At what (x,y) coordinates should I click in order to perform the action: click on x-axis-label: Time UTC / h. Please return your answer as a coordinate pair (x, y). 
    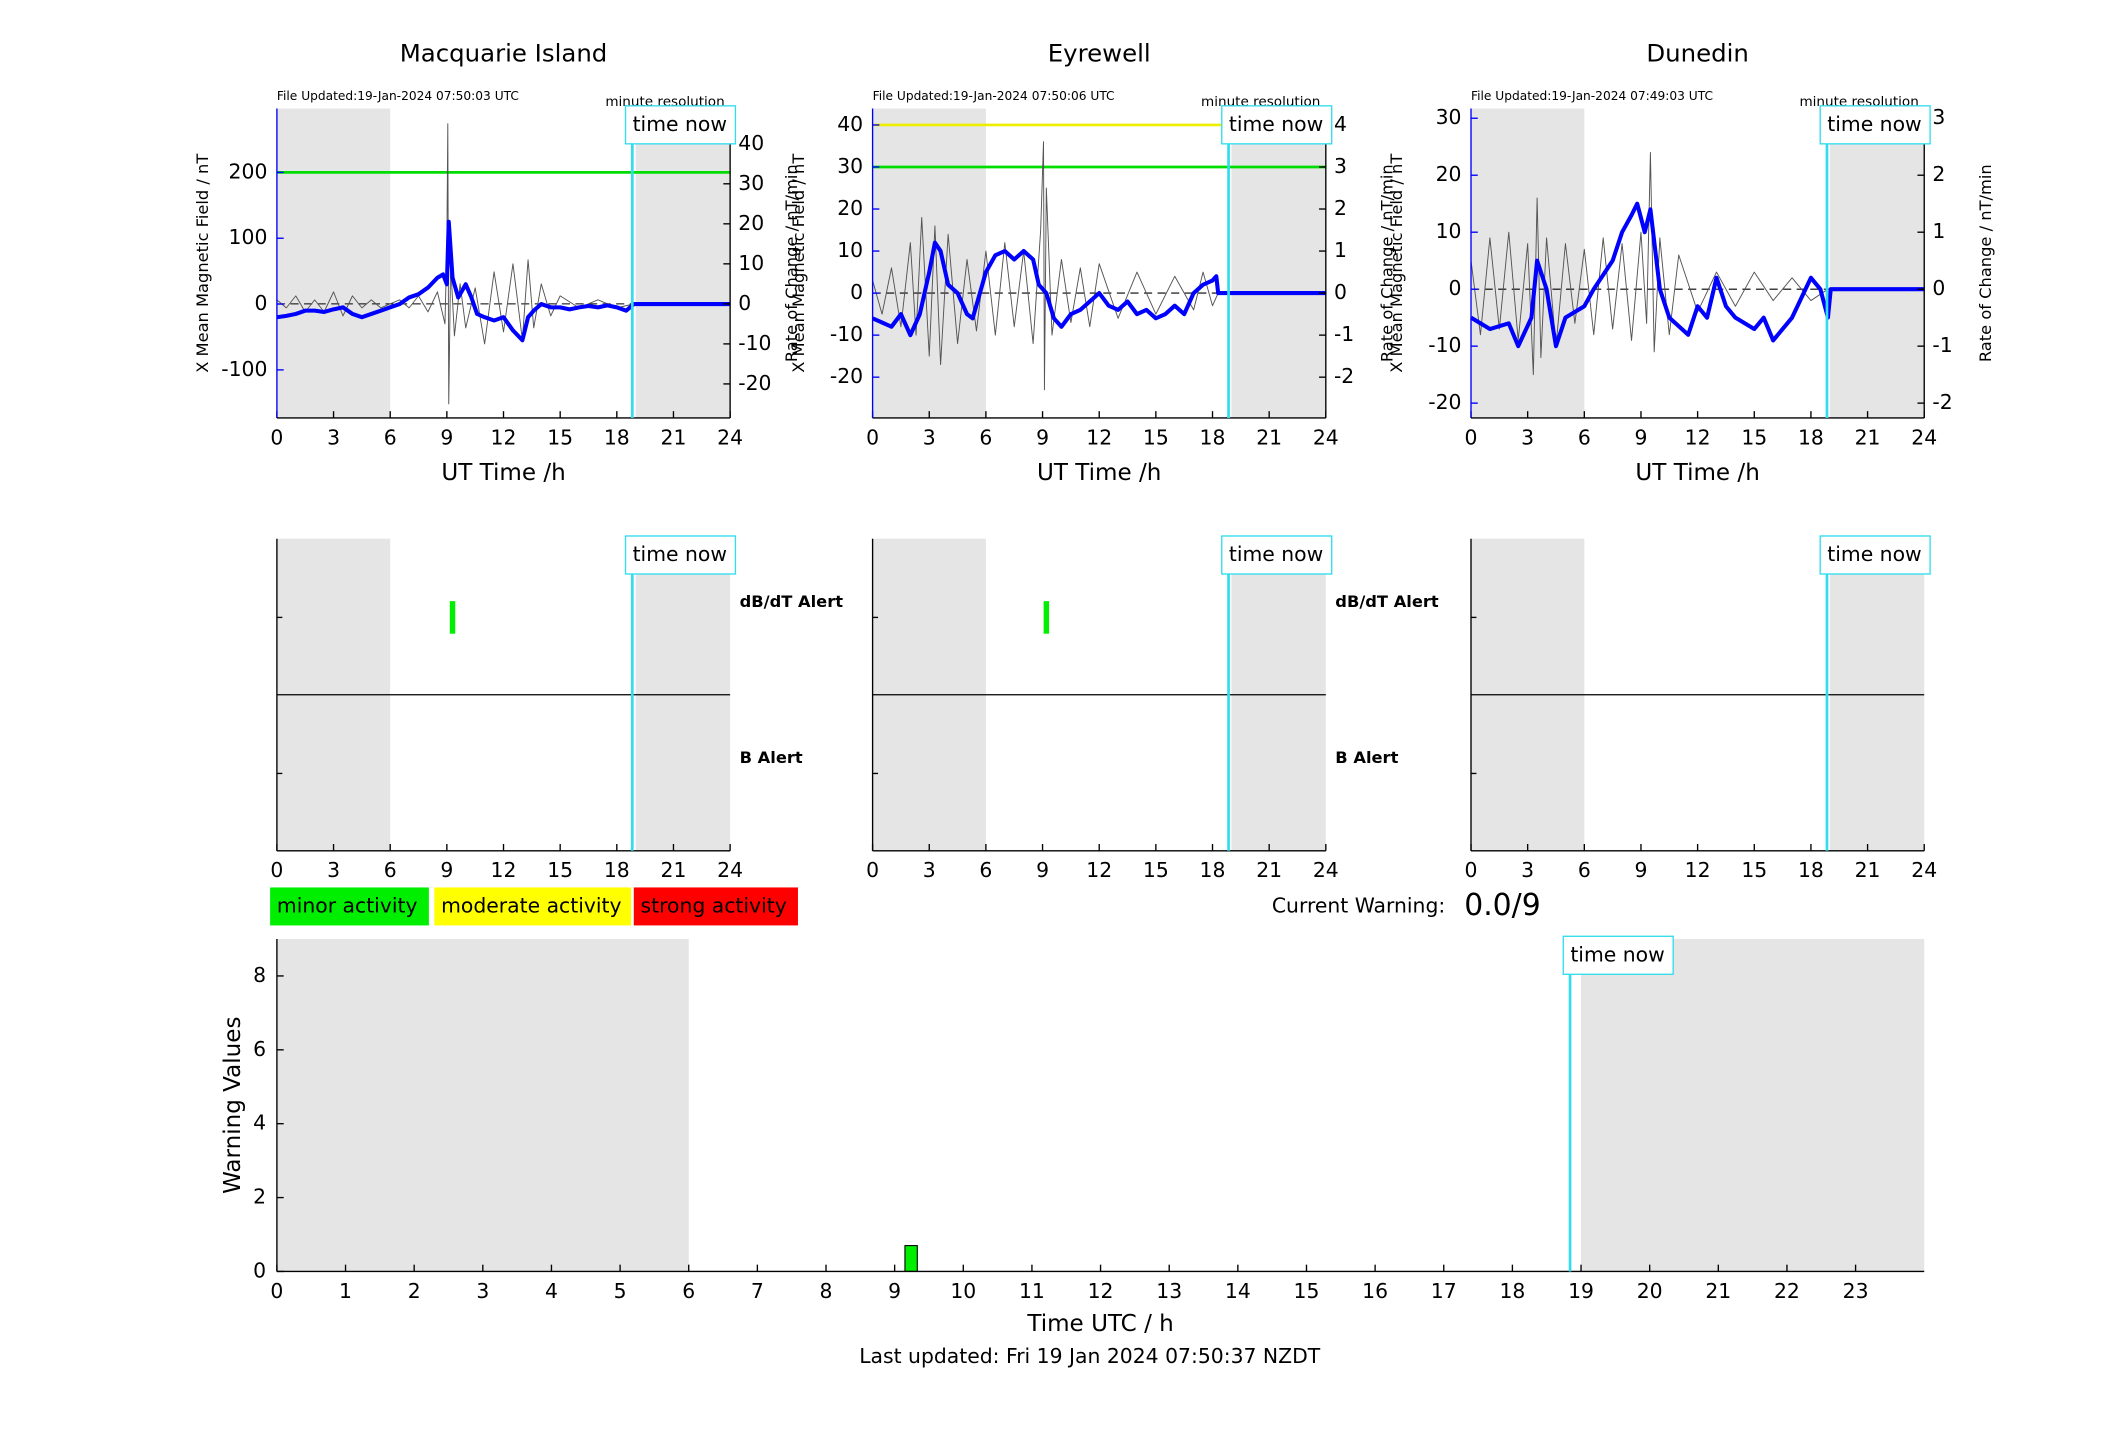
    Looking at the image, I should click on (1099, 1324).